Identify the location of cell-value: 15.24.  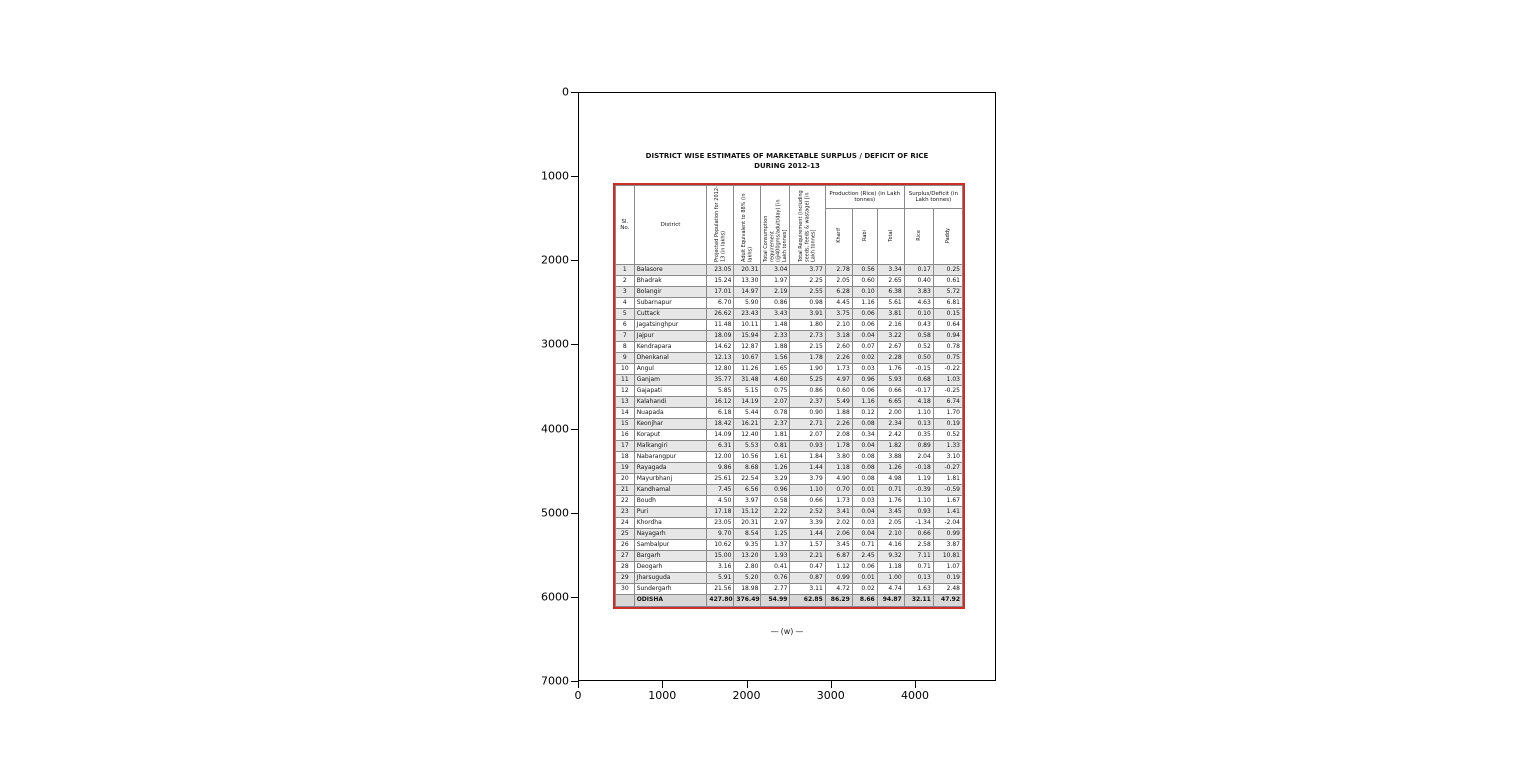
(720, 281).